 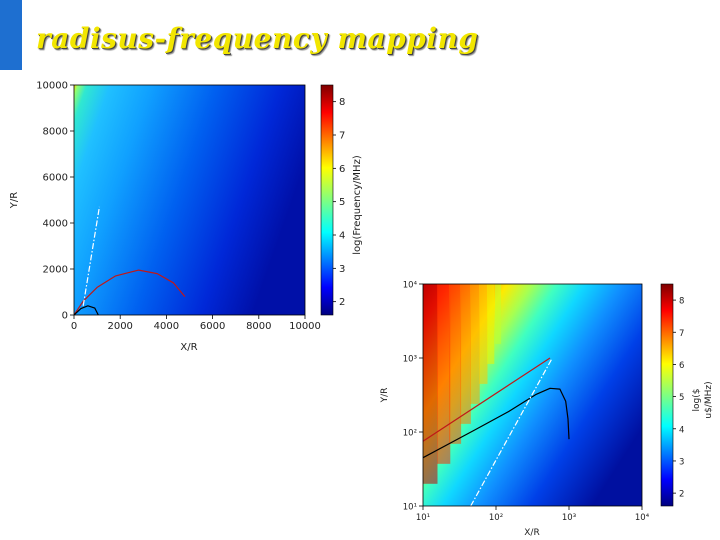 I want to click on slide-title: radisus-frequency mapping, so click(x=257, y=38).